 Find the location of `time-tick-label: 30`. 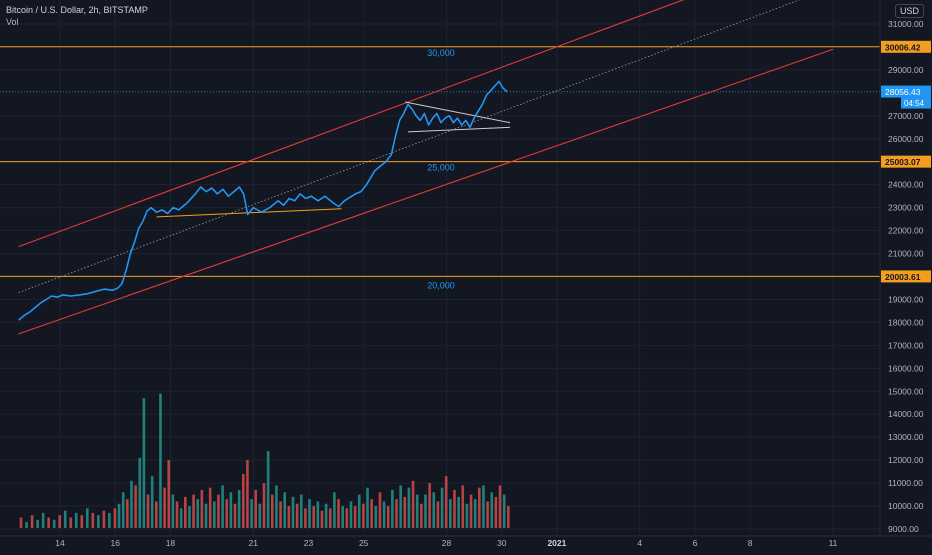

time-tick-label: 30 is located at coordinates (502, 543).